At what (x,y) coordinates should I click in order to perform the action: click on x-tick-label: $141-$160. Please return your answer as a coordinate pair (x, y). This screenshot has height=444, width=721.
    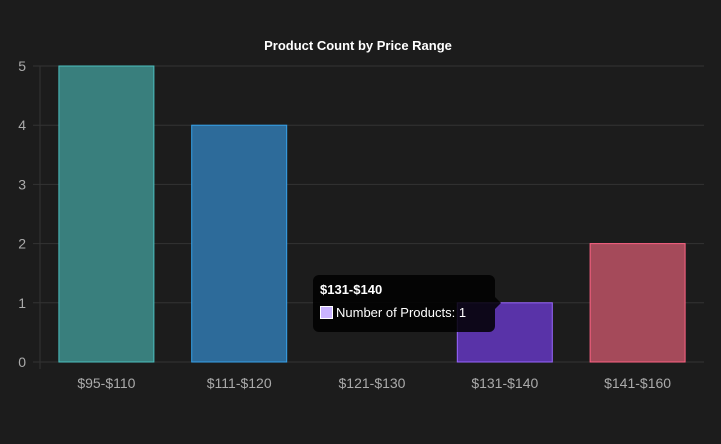
    Looking at the image, I should click on (637, 383).